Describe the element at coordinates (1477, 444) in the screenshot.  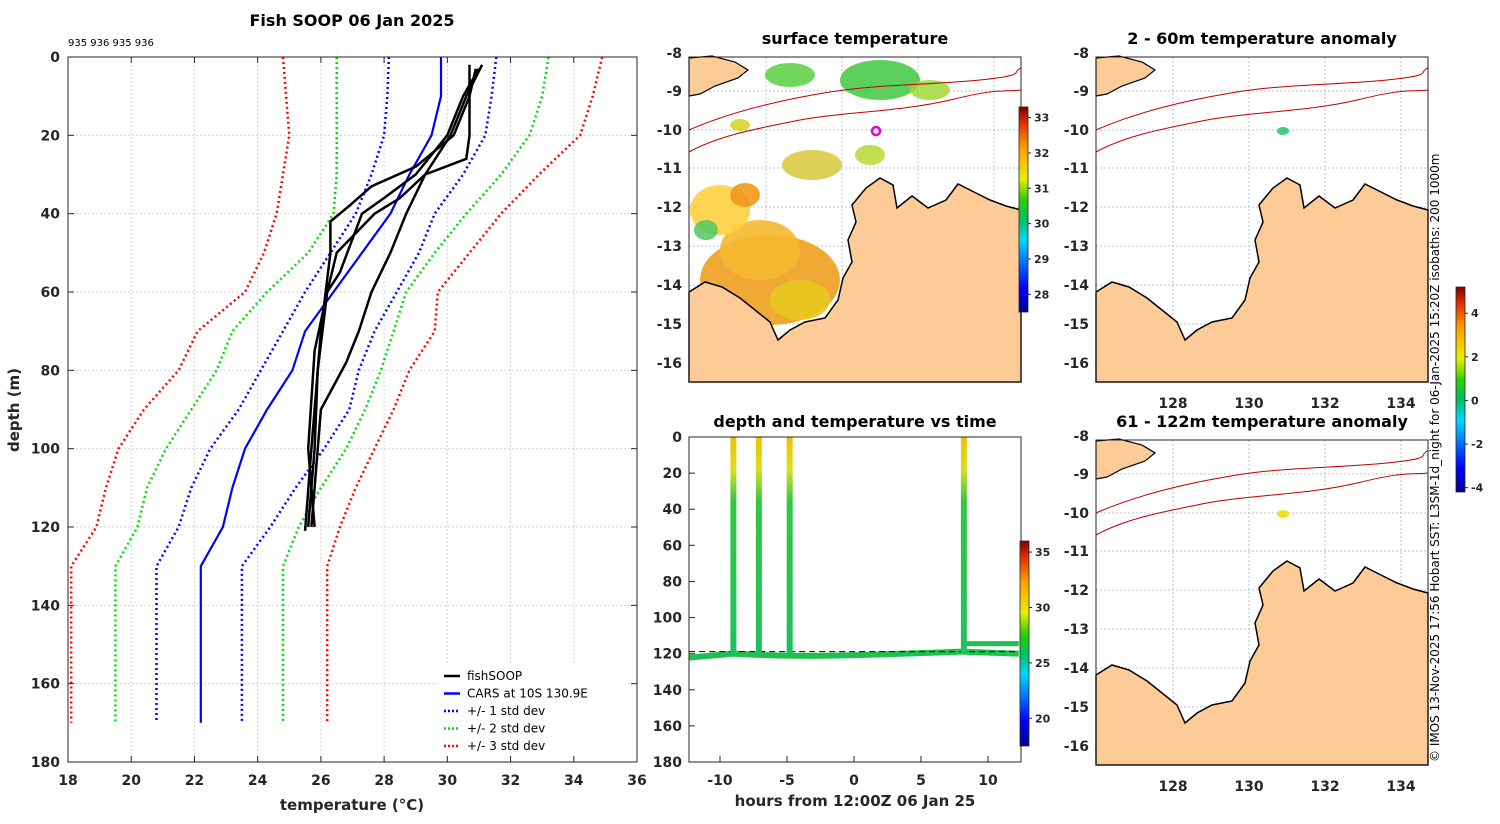
I see `colorbar-tick-label: -2` at that location.